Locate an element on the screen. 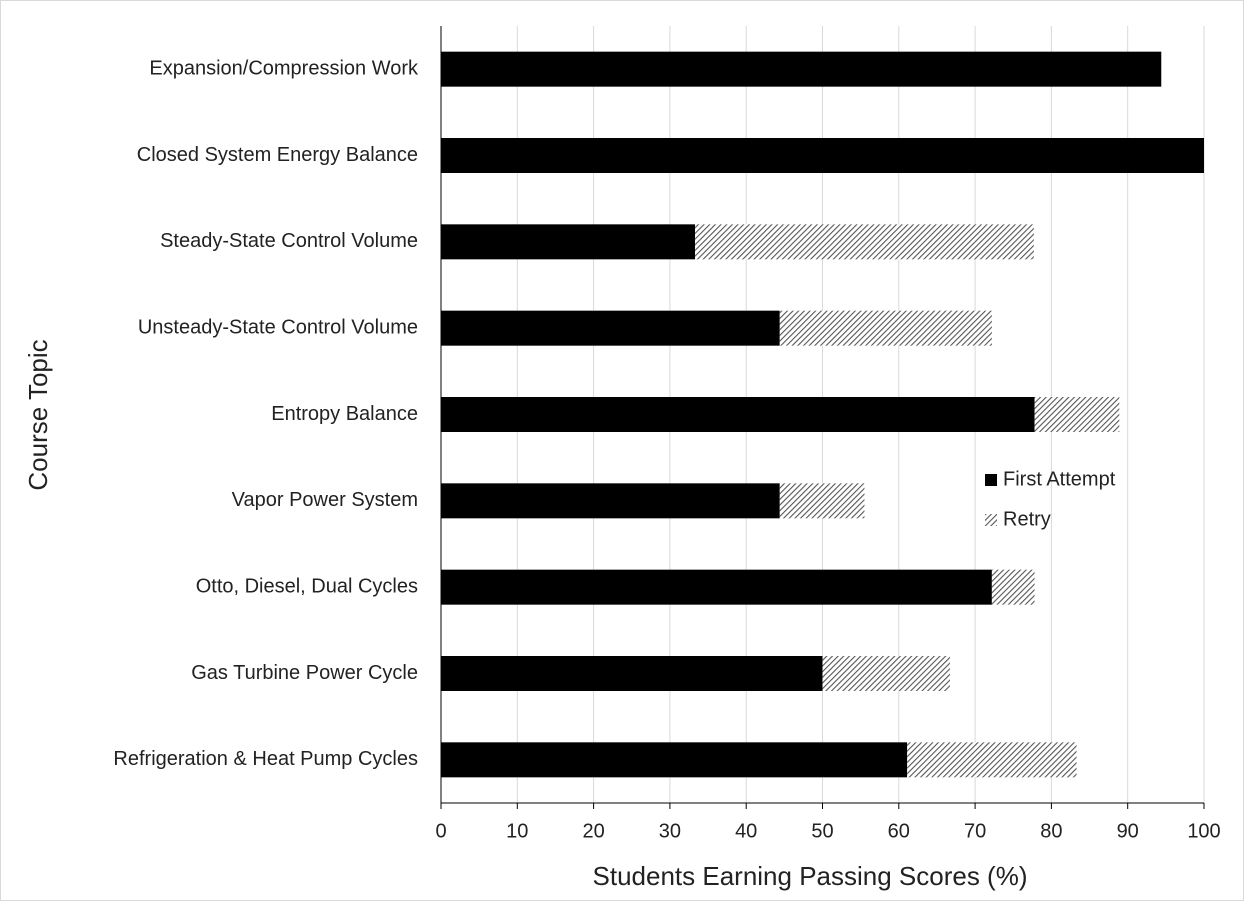 The width and height of the screenshot is (1244, 901). x-tick-label: 60 is located at coordinates (899, 831).